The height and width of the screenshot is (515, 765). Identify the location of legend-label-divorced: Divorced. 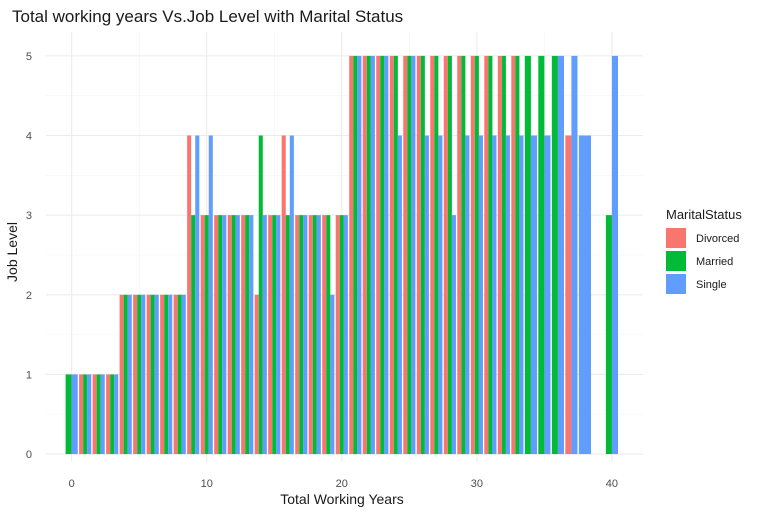
(717, 239).